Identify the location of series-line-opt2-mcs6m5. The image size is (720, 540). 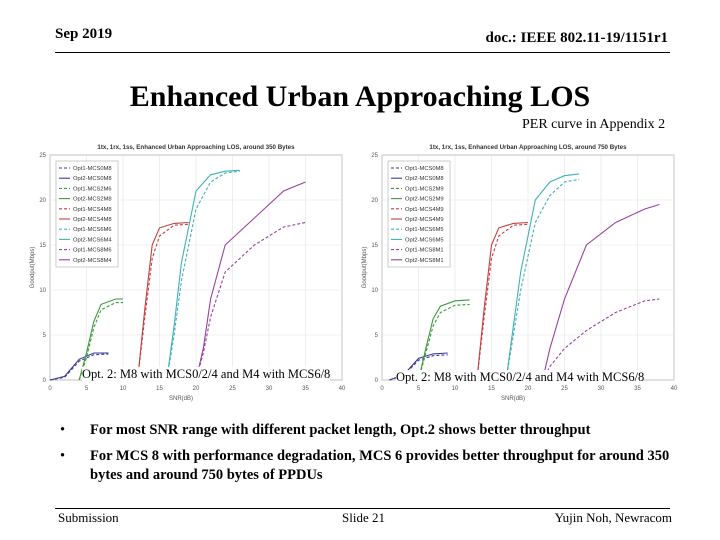
(542, 277).